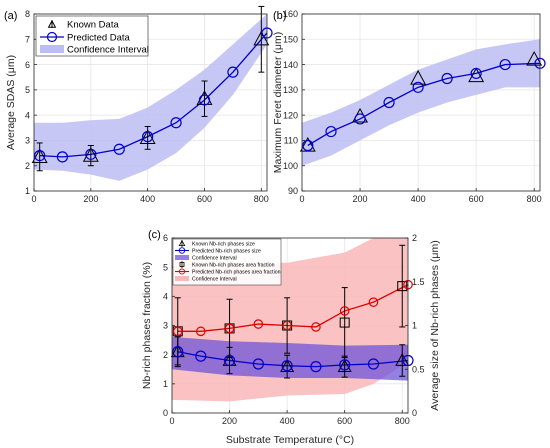 This screenshot has width=550, height=448. Describe the element at coordinates (10, 16) in the screenshot. I see `panel-a-label: (a)` at that location.